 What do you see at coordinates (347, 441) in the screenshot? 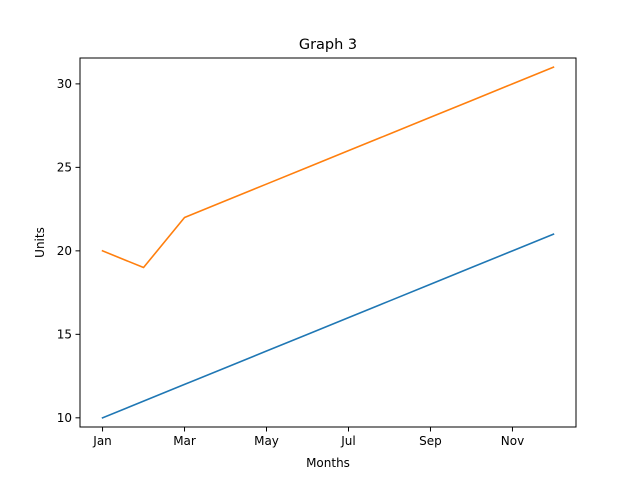
I see `x-tick-label: Jul` at bounding box center [347, 441].